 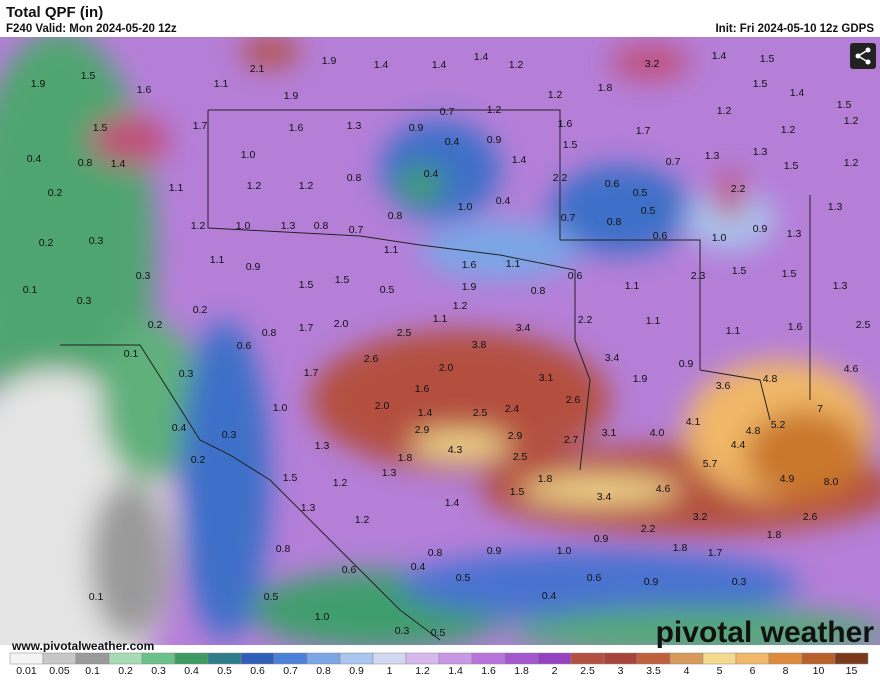 What do you see at coordinates (770, 379) in the screenshot?
I see `qpf-label: 4.8` at bounding box center [770, 379].